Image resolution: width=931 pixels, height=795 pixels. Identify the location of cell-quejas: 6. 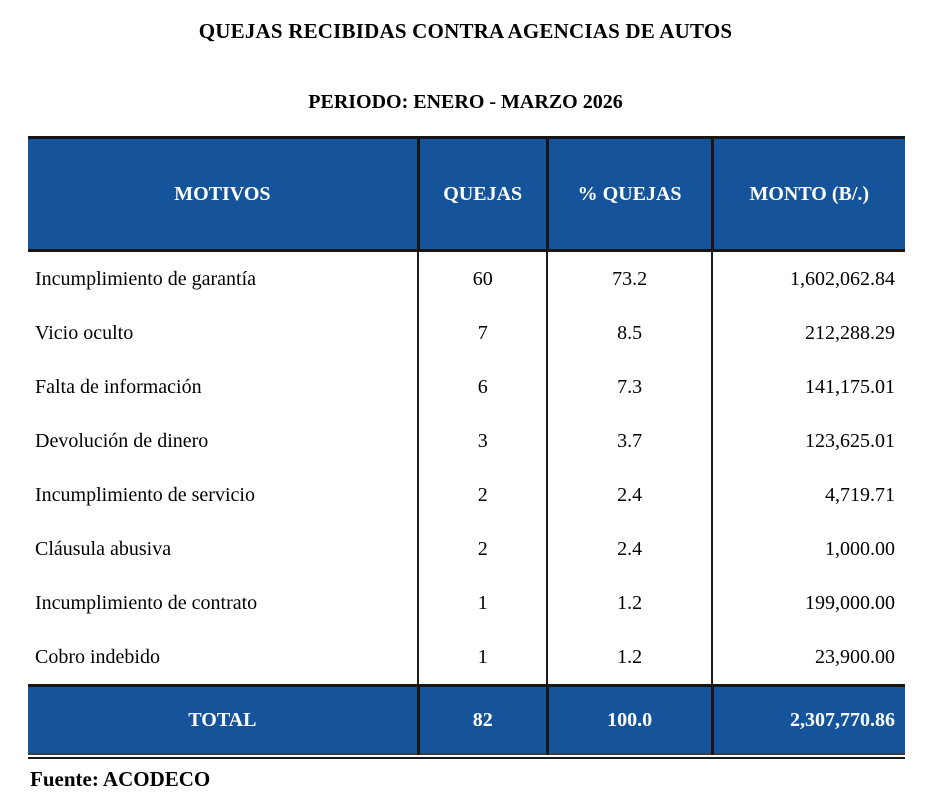
(482, 387).